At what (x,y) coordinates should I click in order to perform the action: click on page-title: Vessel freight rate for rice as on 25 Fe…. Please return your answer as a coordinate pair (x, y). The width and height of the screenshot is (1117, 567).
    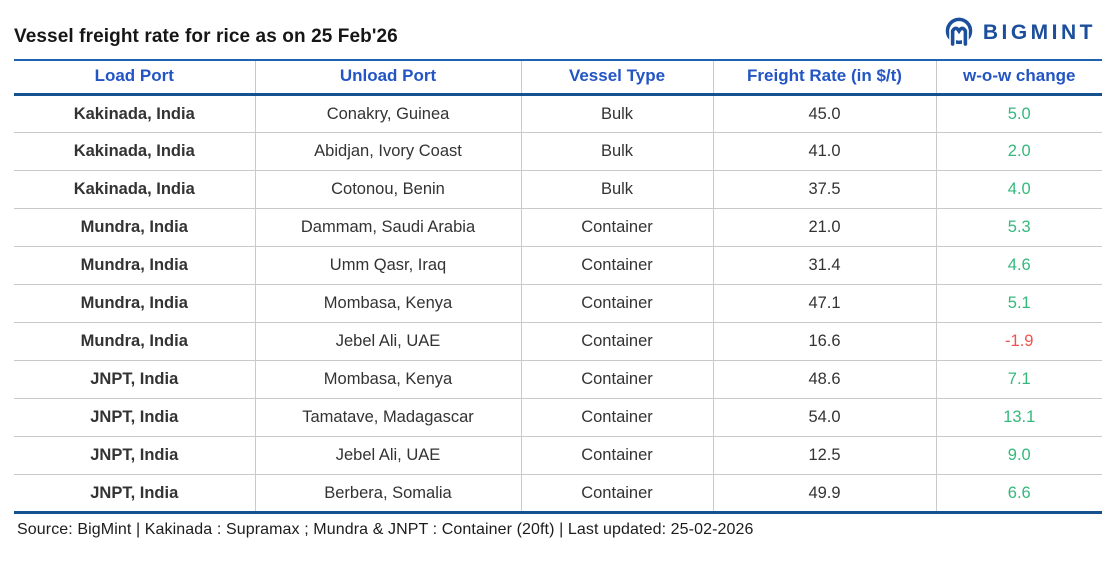
    Looking at the image, I should click on (206, 36).